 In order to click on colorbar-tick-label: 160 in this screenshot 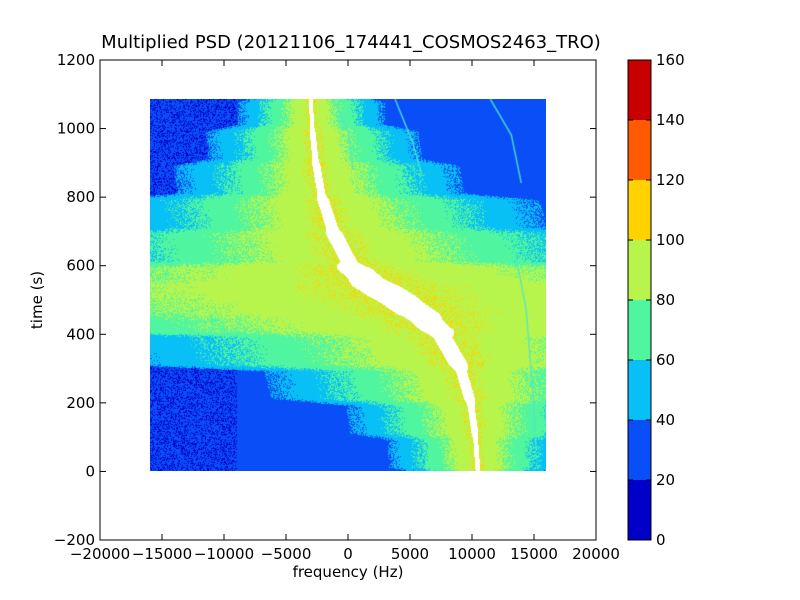, I will do `click(670, 60)`.